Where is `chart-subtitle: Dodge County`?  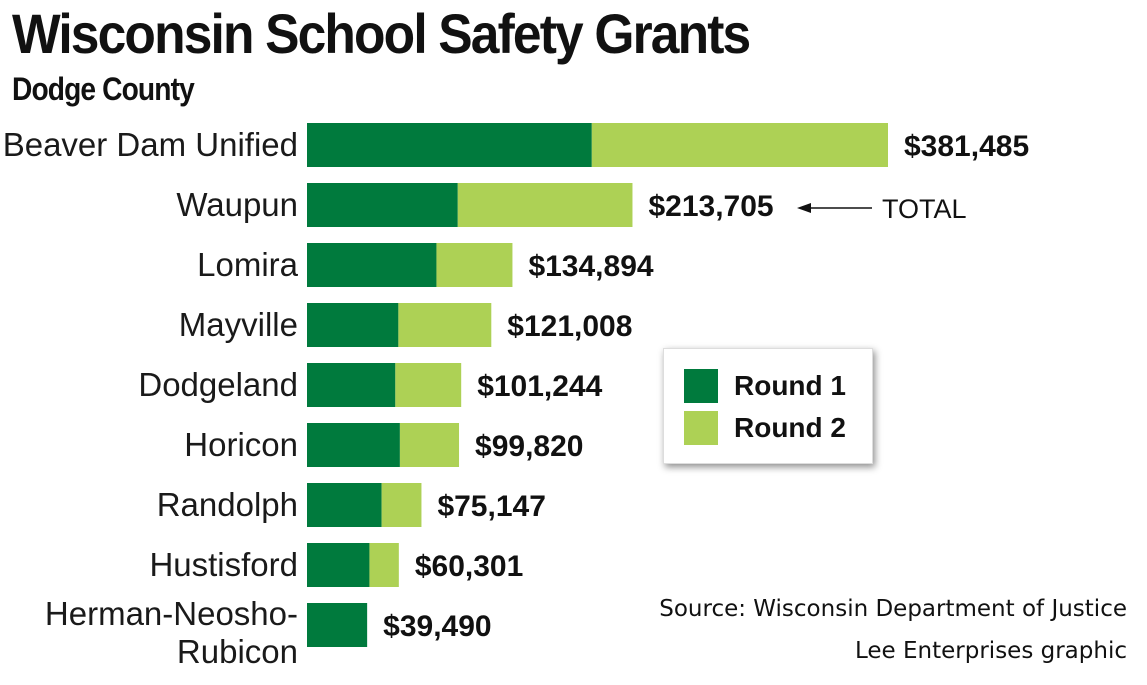
chart-subtitle: Dodge County is located at coordinates (103, 89).